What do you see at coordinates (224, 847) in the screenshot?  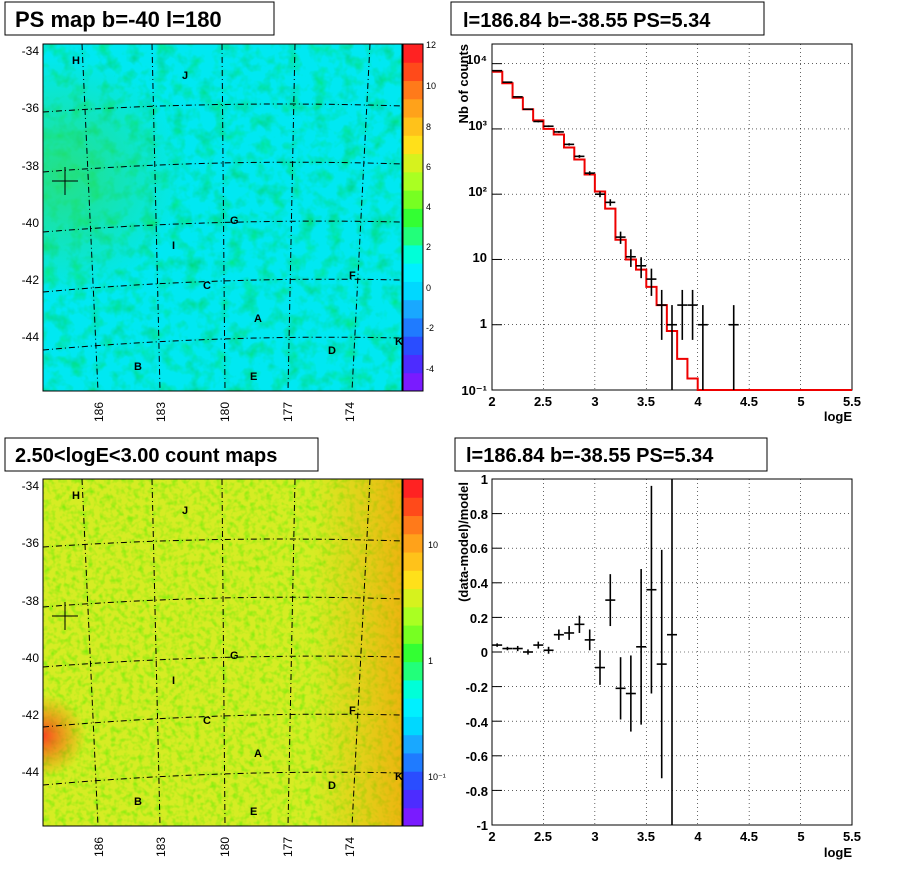 I see `count-map-l-axis: 186 183 180 177 174` at bounding box center [224, 847].